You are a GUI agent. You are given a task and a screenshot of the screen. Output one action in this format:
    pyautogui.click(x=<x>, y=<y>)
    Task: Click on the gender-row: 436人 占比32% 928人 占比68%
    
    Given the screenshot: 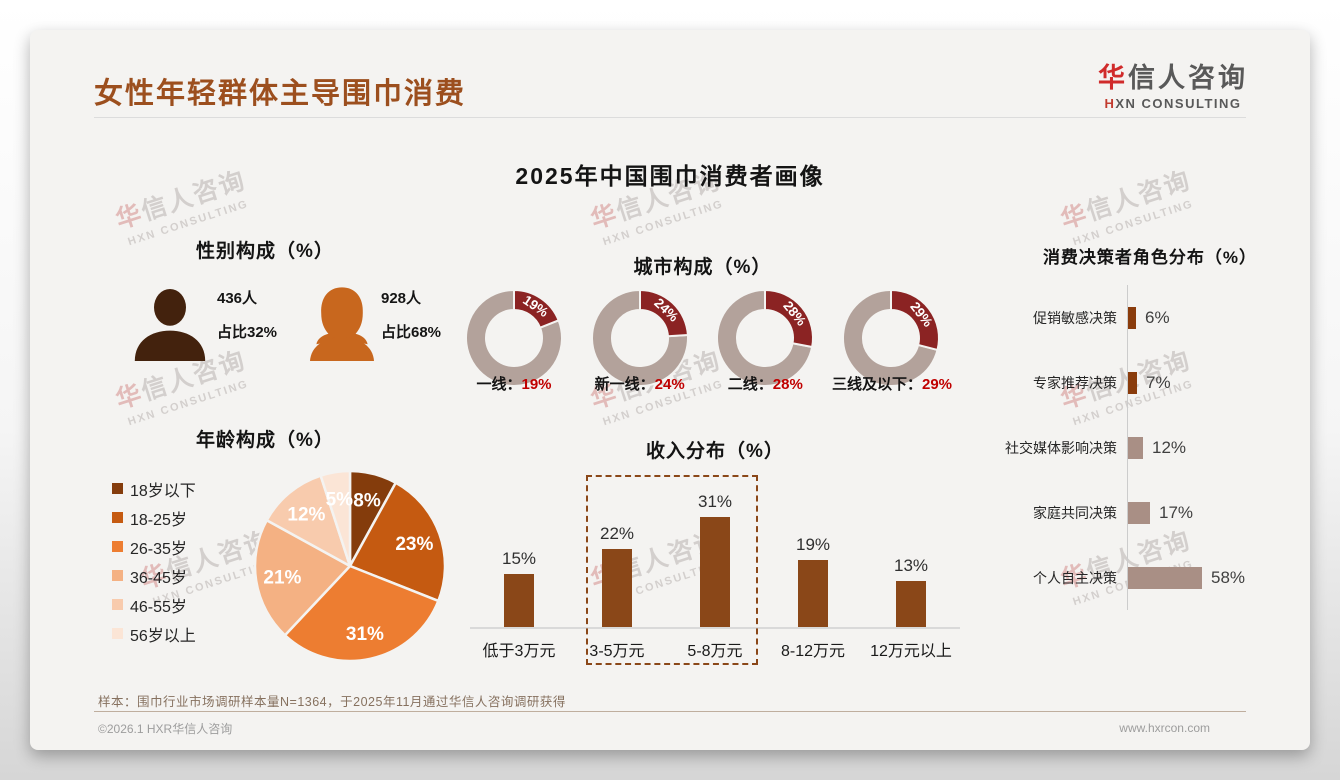 What is the action you would take?
    pyautogui.click(x=268, y=337)
    